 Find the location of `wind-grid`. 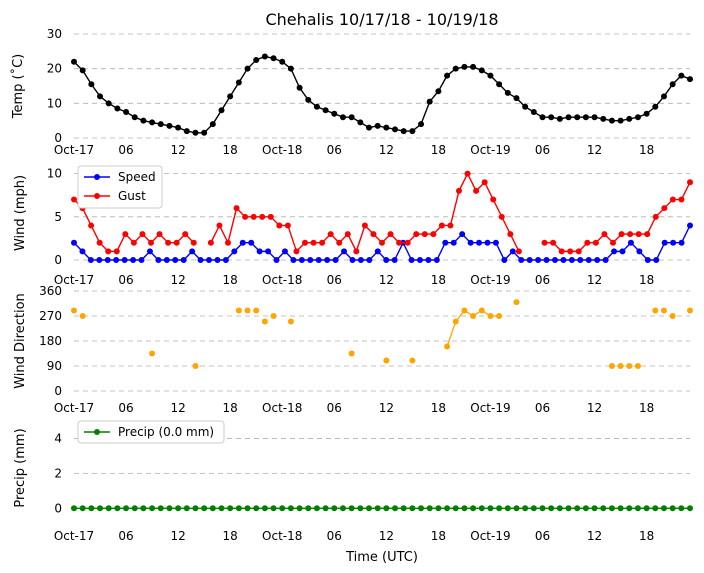

wind-grid is located at coordinates (382, 217).